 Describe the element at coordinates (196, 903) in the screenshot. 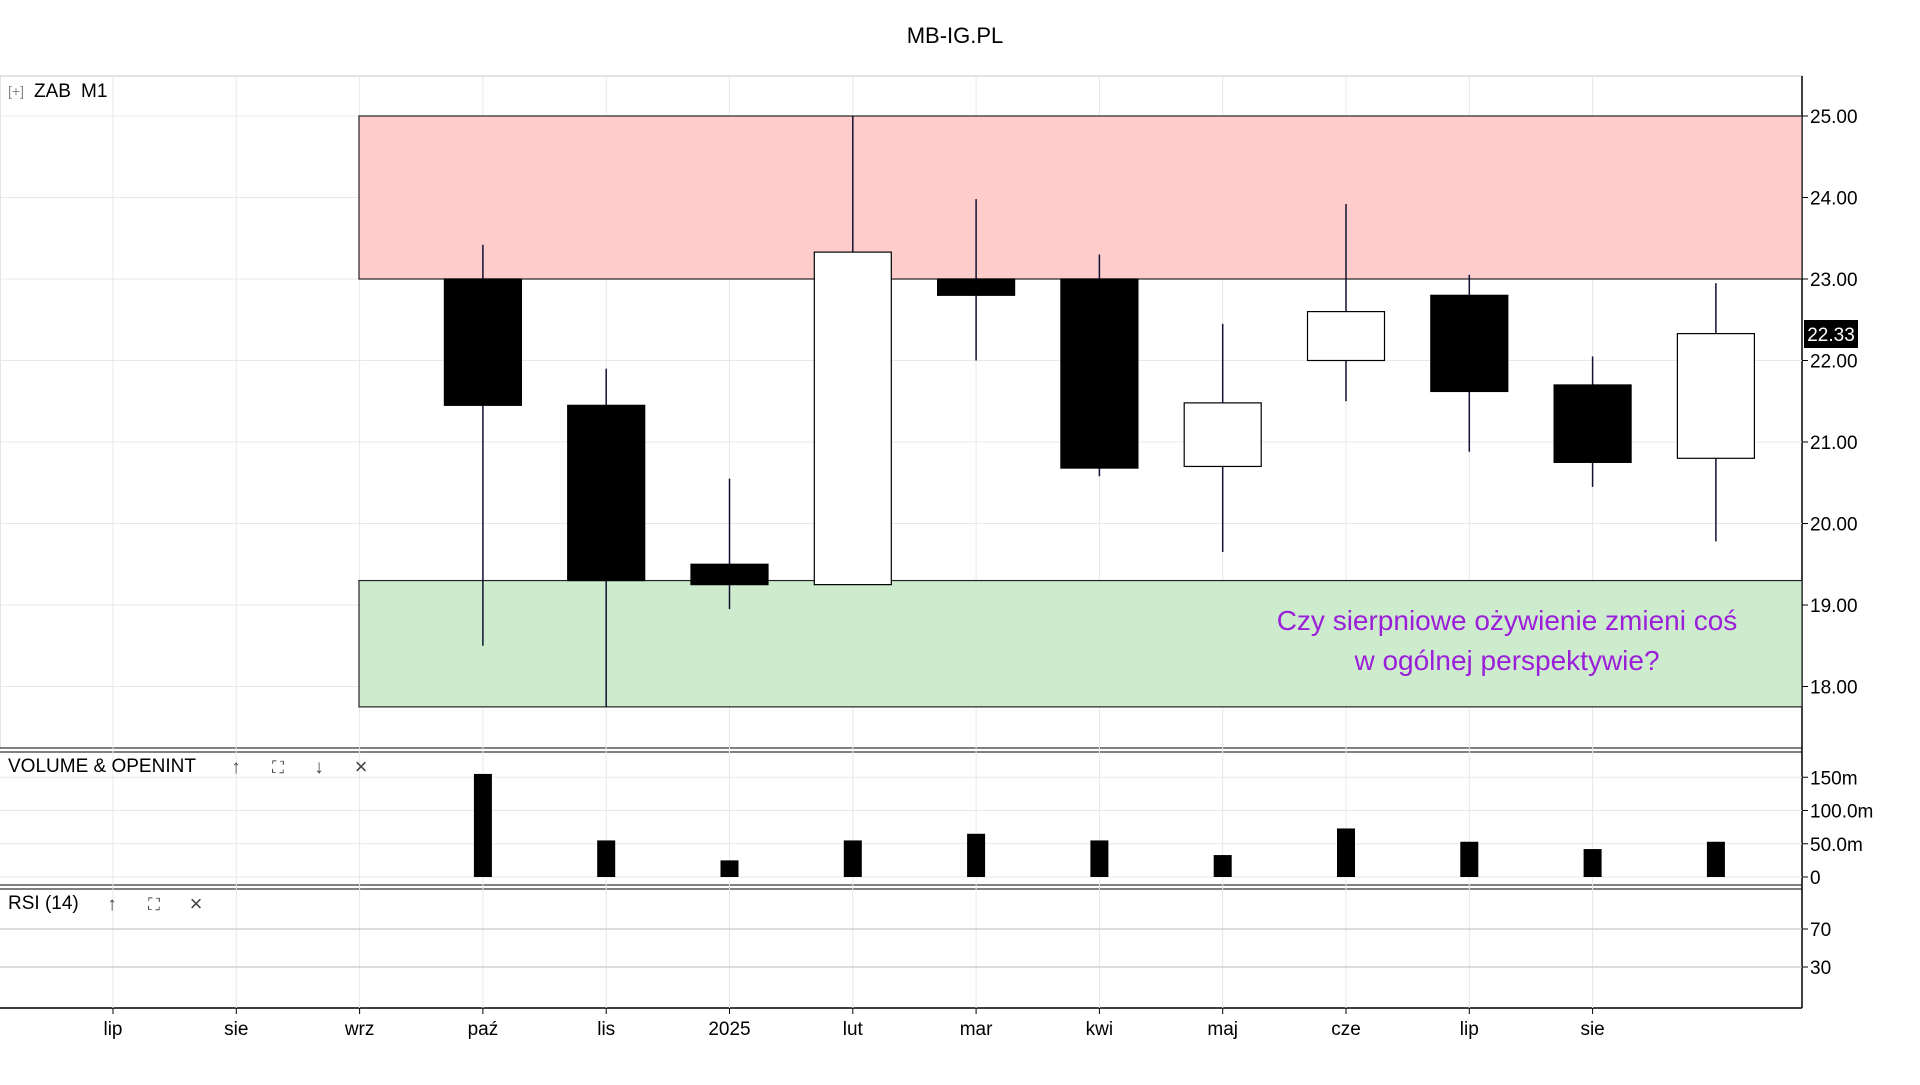

I see `rsi-close-icon: ×` at that location.